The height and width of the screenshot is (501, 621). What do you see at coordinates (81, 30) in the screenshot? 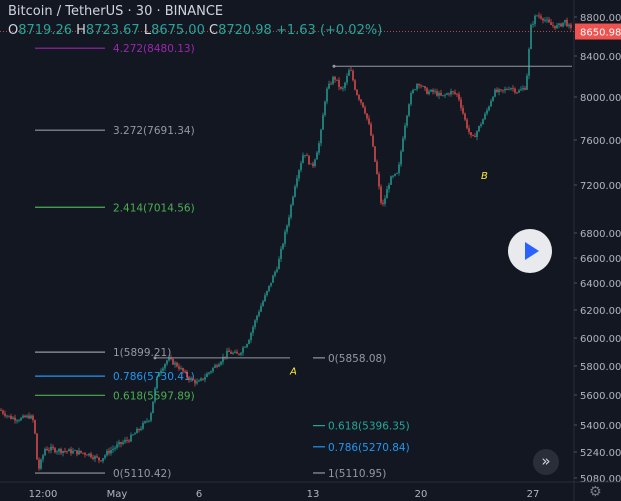
I see `high-label: H` at bounding box center [81, 30].